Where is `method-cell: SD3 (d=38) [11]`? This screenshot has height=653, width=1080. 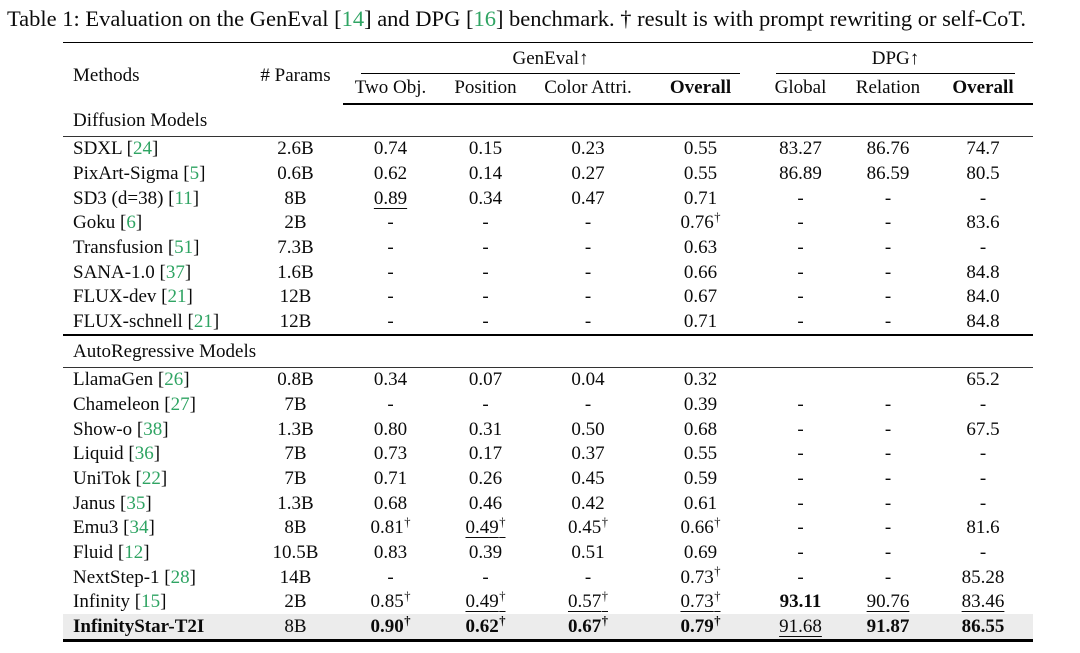
method-cell: SD3 (d=38) [11] is located at coordinates (136, 198).